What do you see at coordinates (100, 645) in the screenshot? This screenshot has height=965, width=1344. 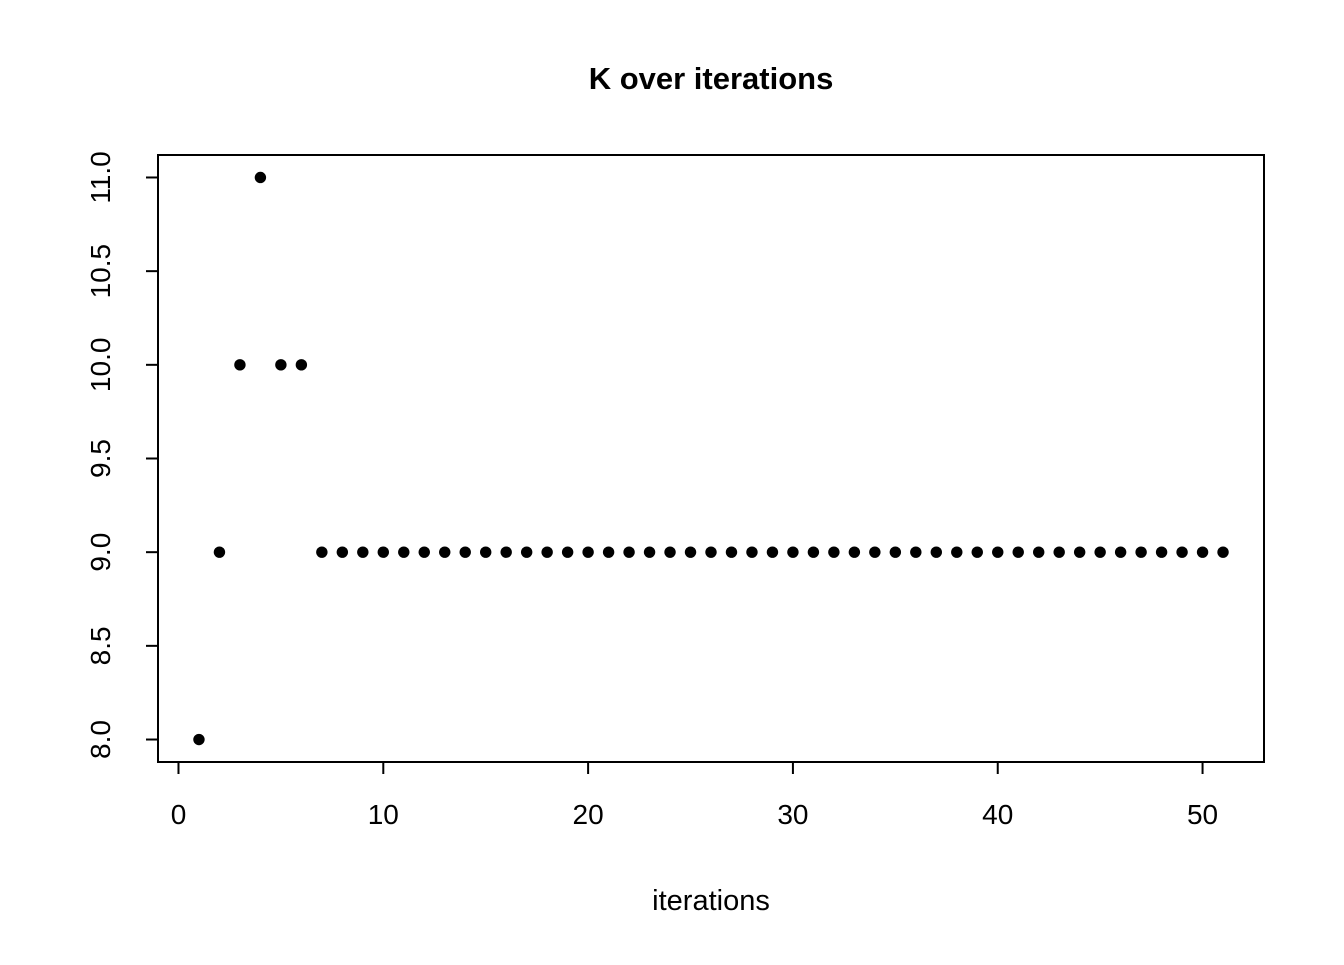 I see `y-tick-label: 8.5` at bounding box center [100, 645].